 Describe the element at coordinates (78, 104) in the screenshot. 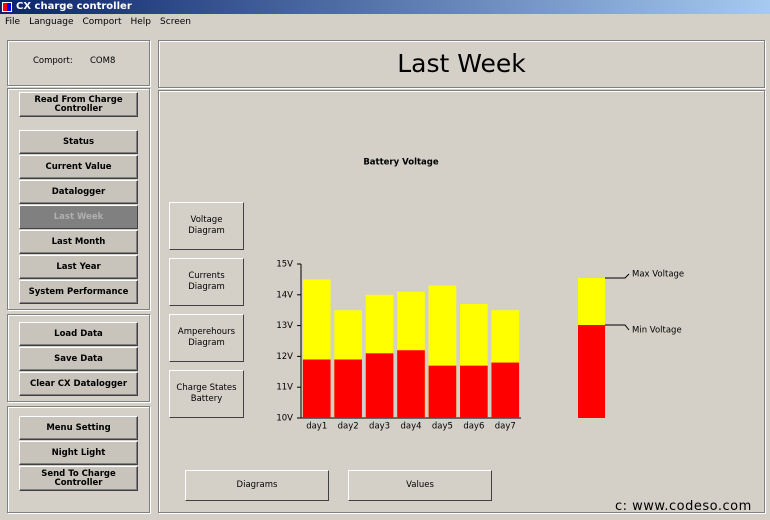

I see `read-button: Read From Charge Controller` at that location.